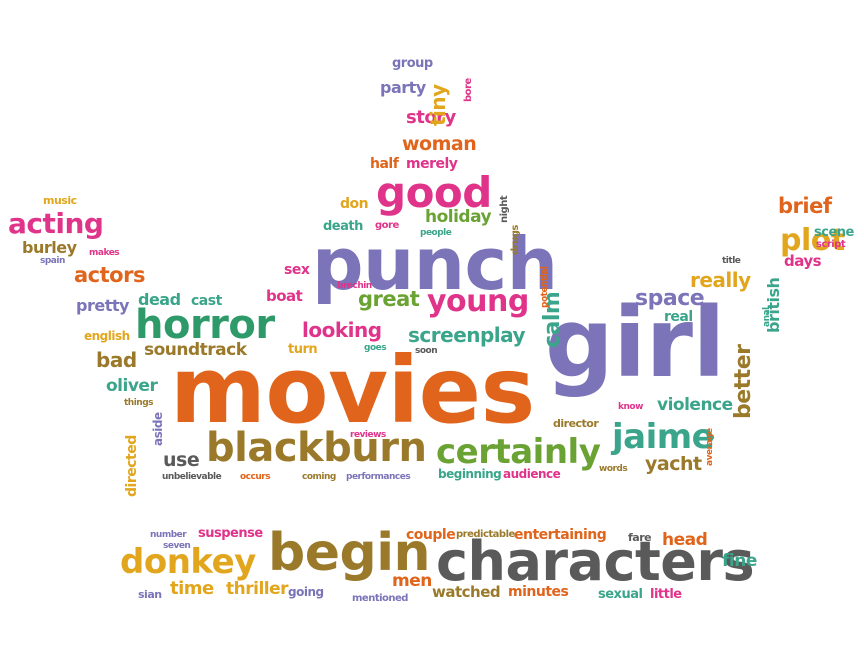 The width and height of the screenshot is (864, 648). What do you see at coordinates (805, 206) in the screenshot?
I see `word-brief: brief` at bounding box center [805, 206].